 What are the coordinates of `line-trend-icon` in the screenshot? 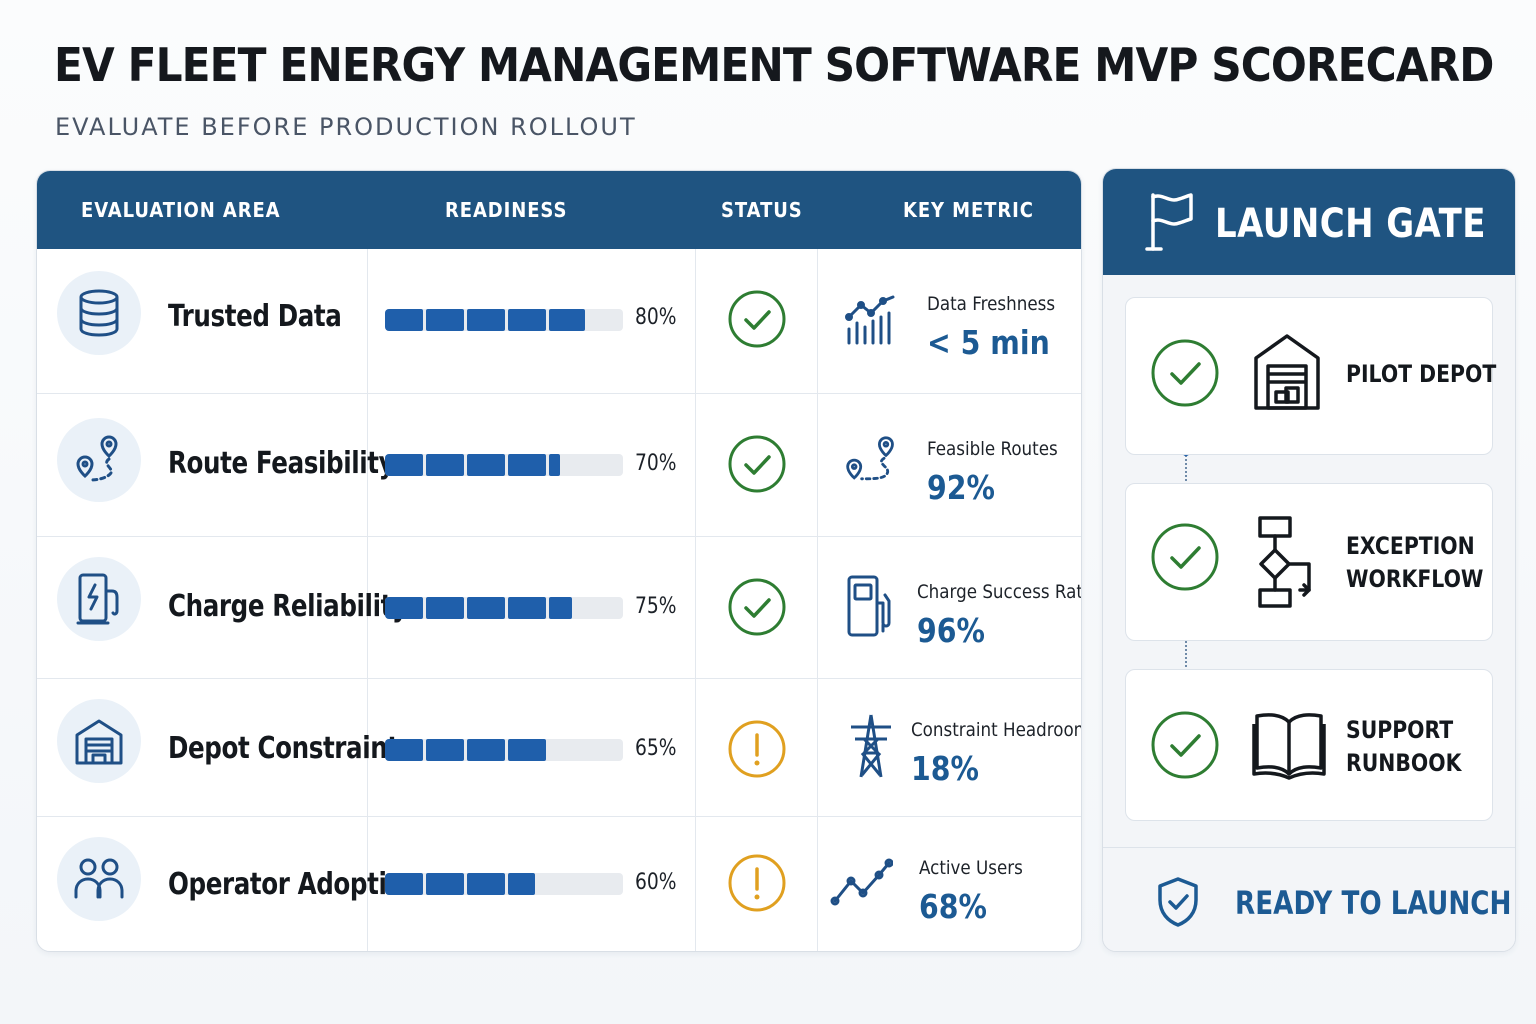 It's located at (861, 882).